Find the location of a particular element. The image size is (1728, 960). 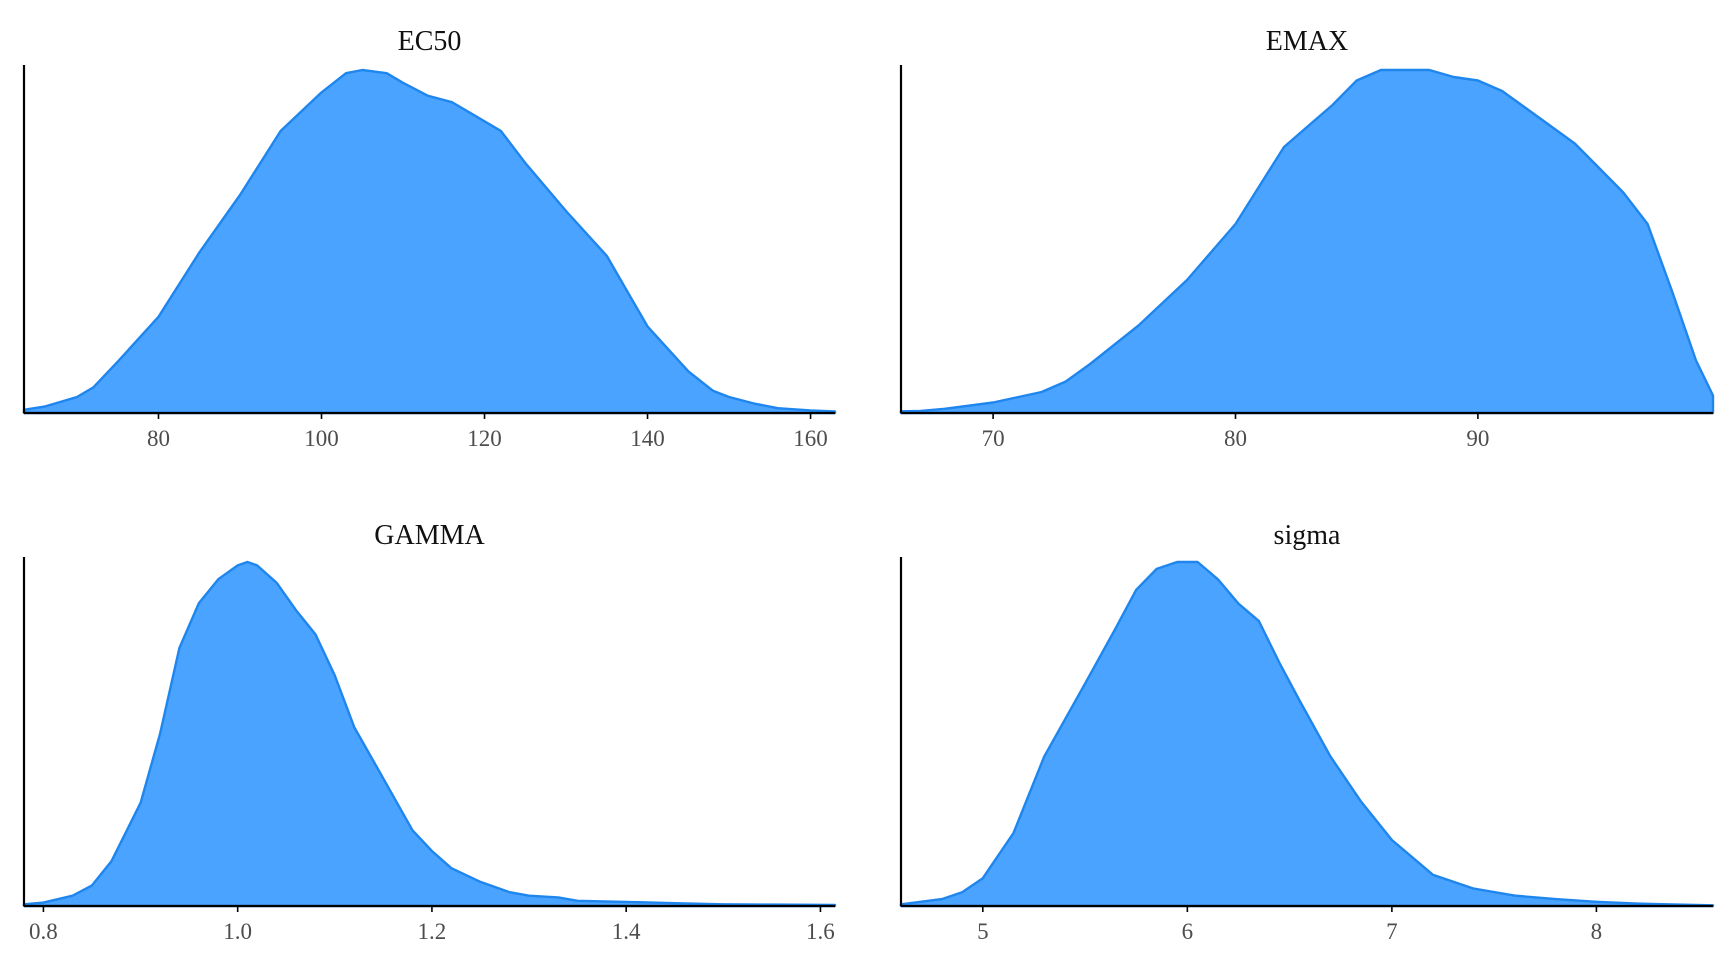

x-tick-label: 70 is located at coordinates (993, 438).